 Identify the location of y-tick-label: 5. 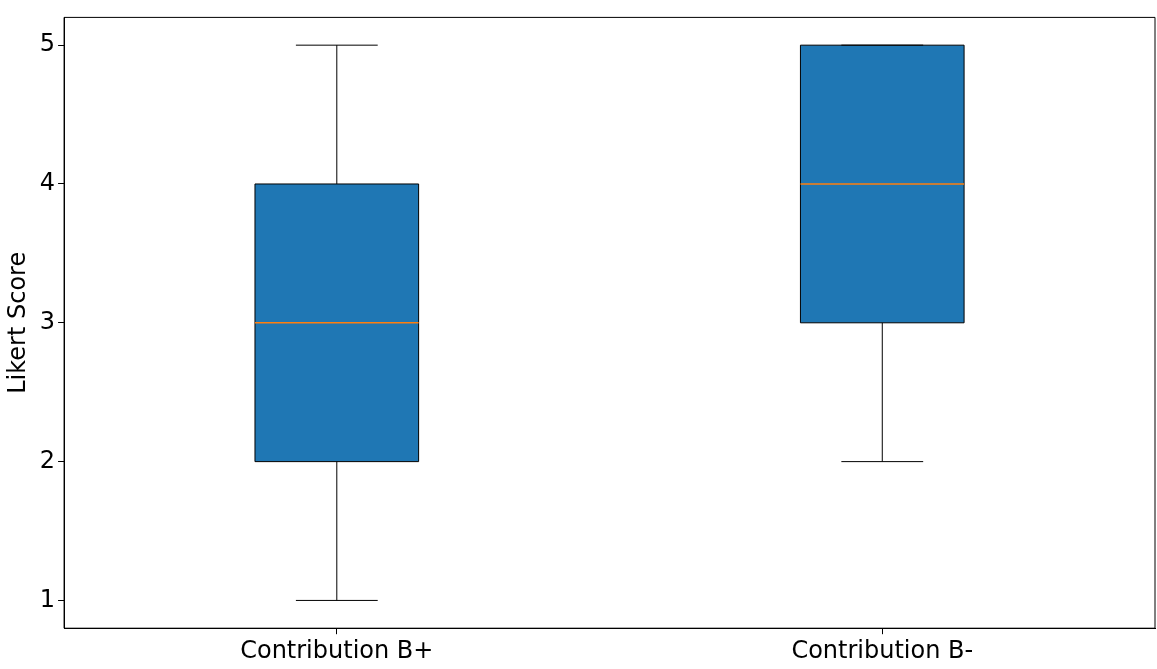
(47, 43).